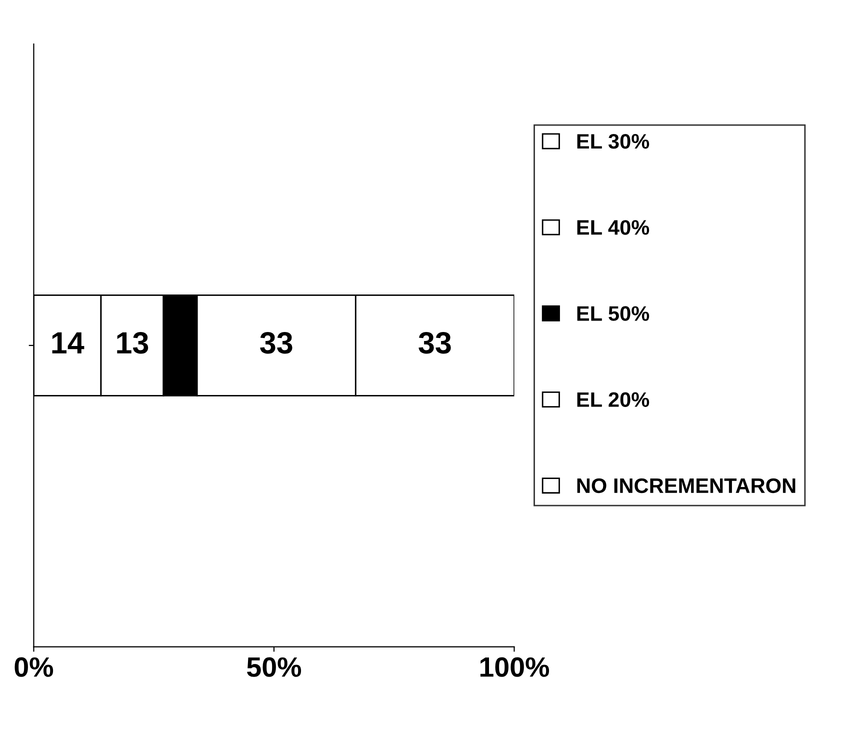 The height and width of the screenshot is (735, 843). What do you see at coordinates (613, 313) in the screenshot?
I see `legend-label: EL 50%` at bounding box center [613, 313].